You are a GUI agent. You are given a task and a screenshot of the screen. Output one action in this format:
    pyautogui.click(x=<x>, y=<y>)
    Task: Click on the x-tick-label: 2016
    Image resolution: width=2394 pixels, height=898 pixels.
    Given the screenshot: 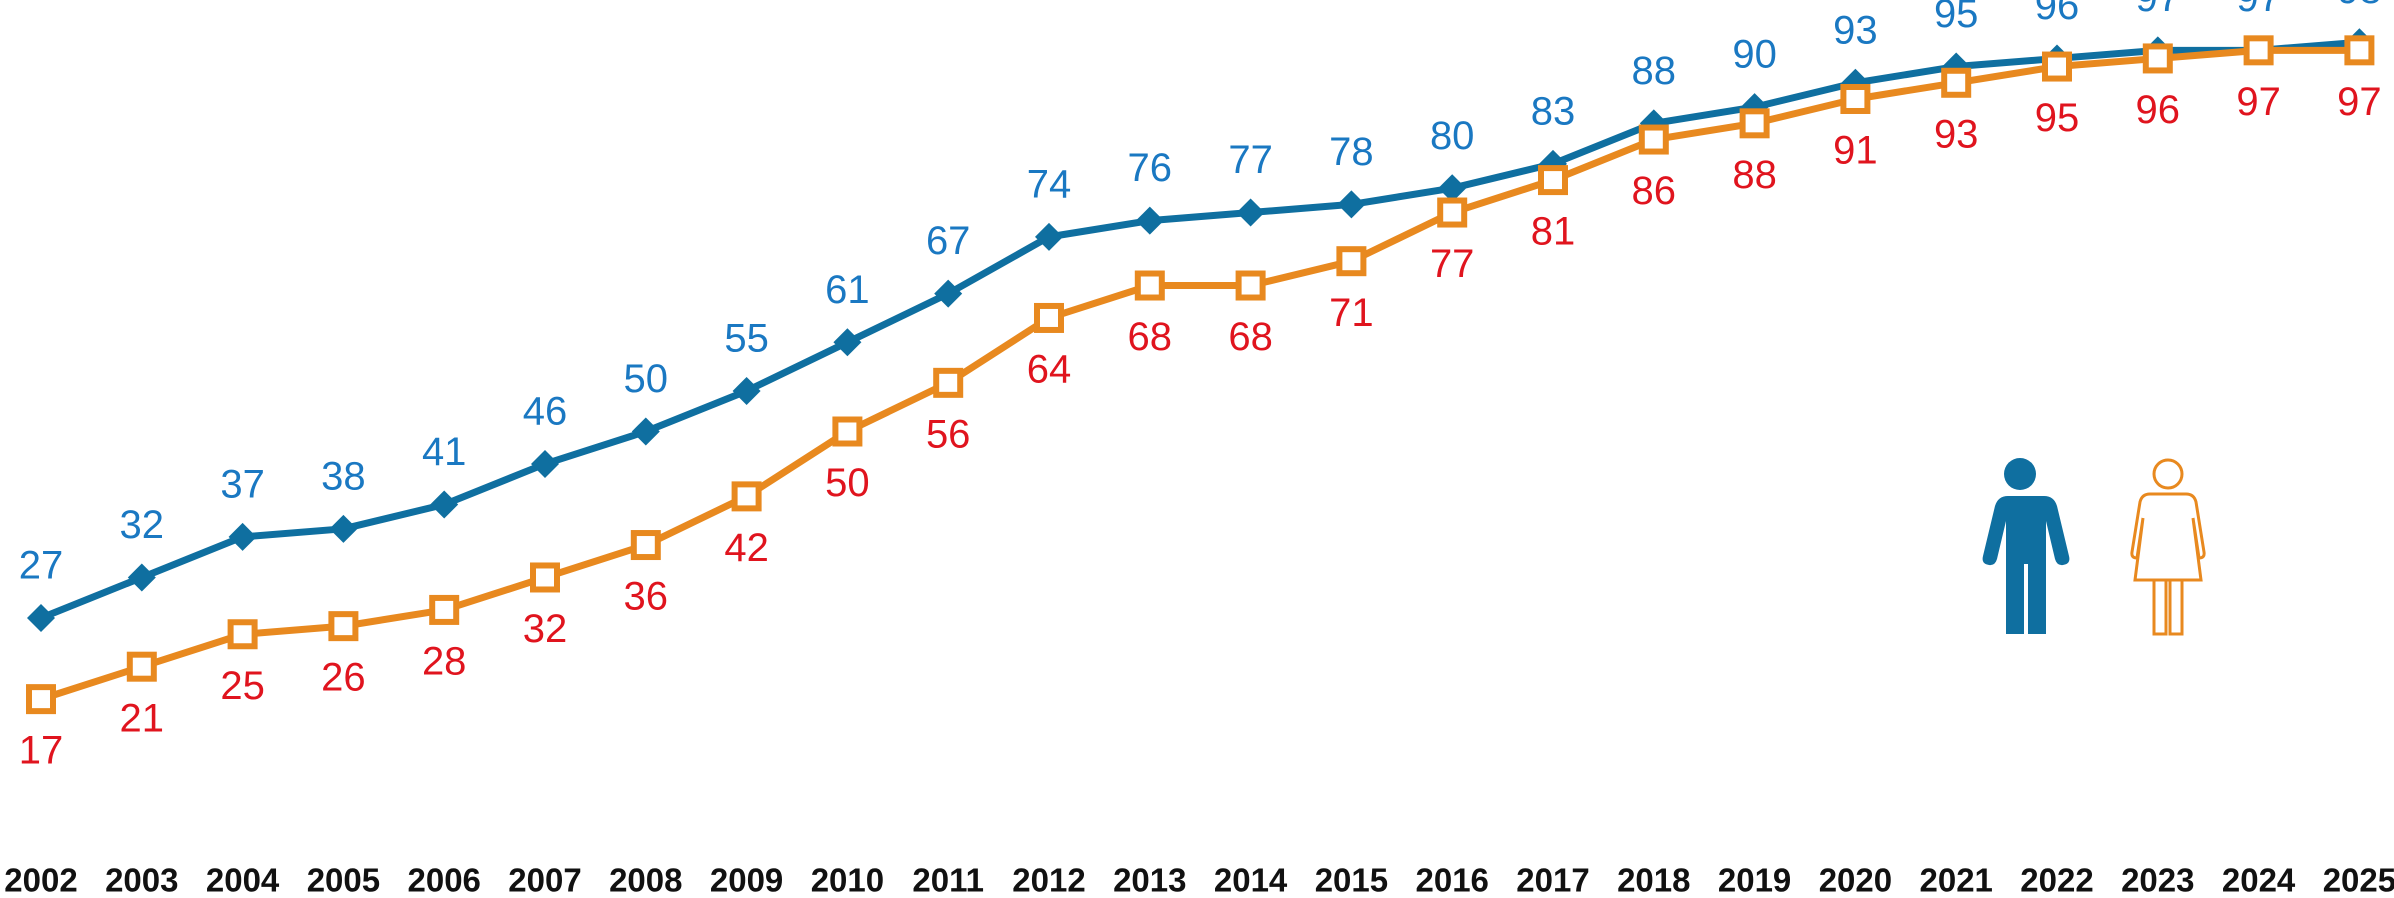 What is the action you would take?
    pyautogui.click(x=1451, y=880)
    